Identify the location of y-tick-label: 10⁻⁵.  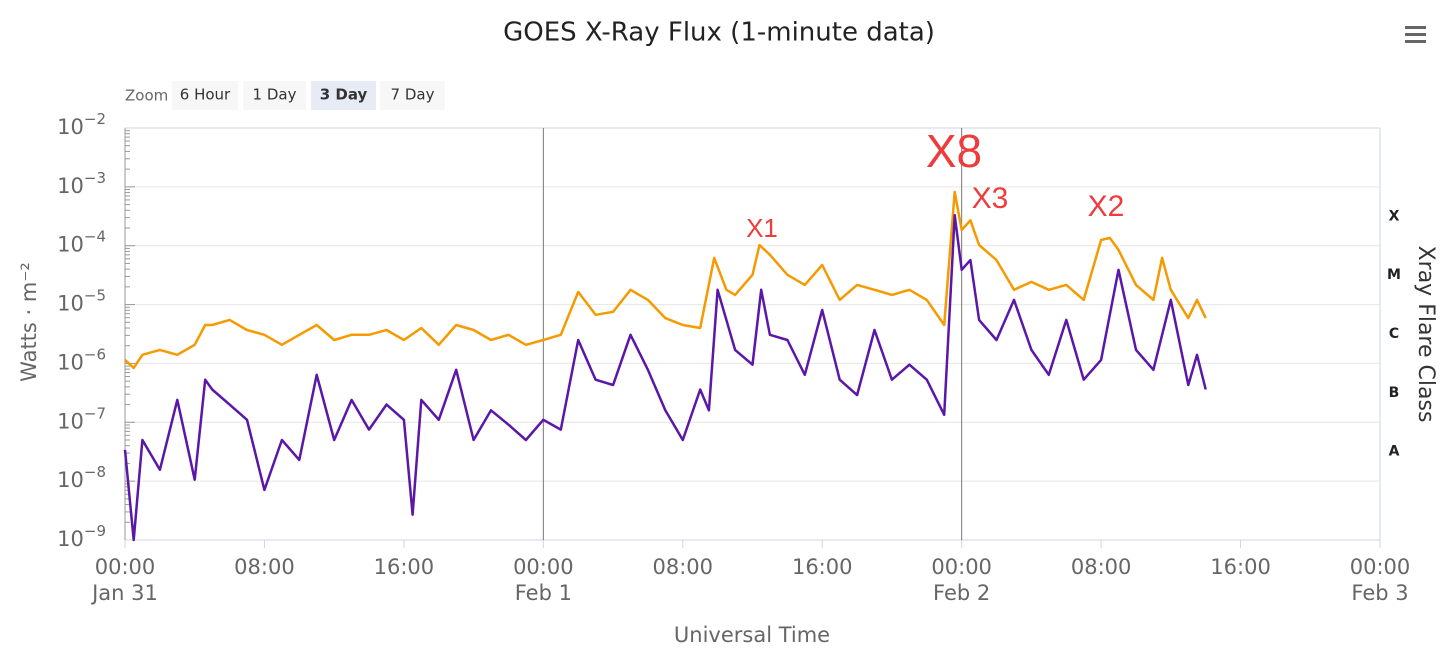
(81, 301).